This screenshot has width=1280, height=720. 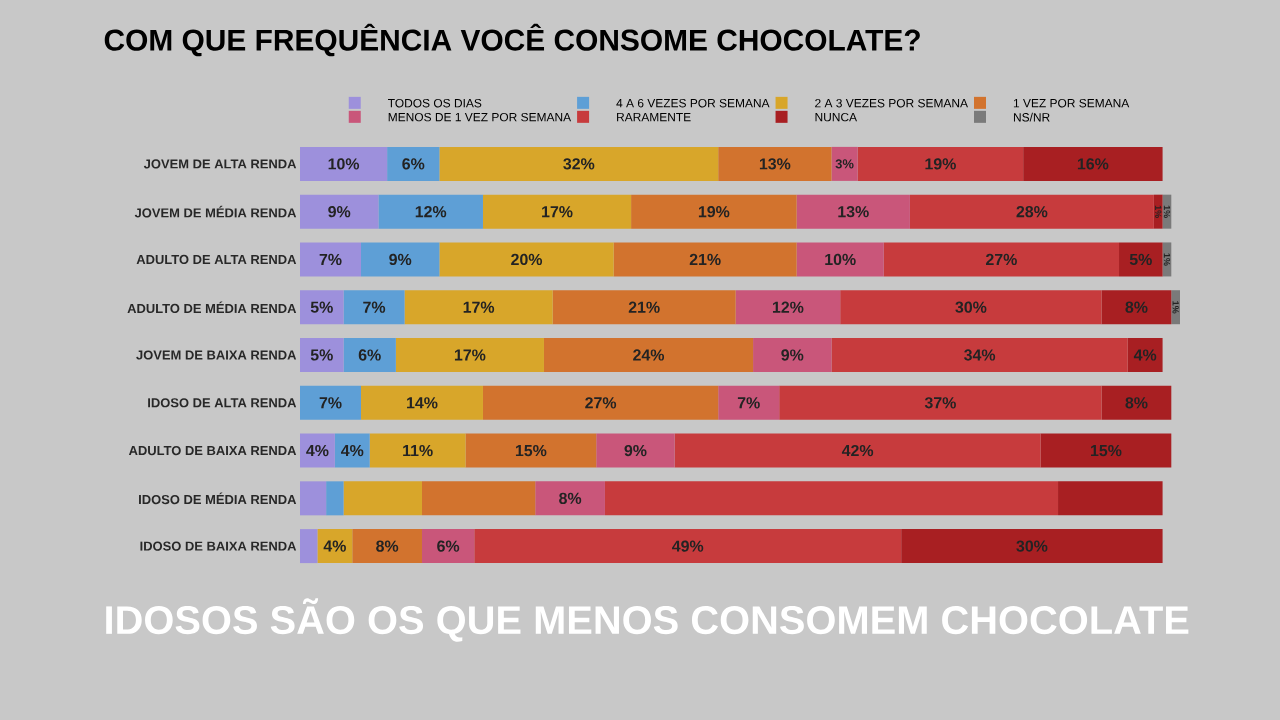 I want to click on chart-title: COM QUE FREQUÊNCIA VOCÊ CONSOME CHOCOLATE?, so click(x=512, y=40).